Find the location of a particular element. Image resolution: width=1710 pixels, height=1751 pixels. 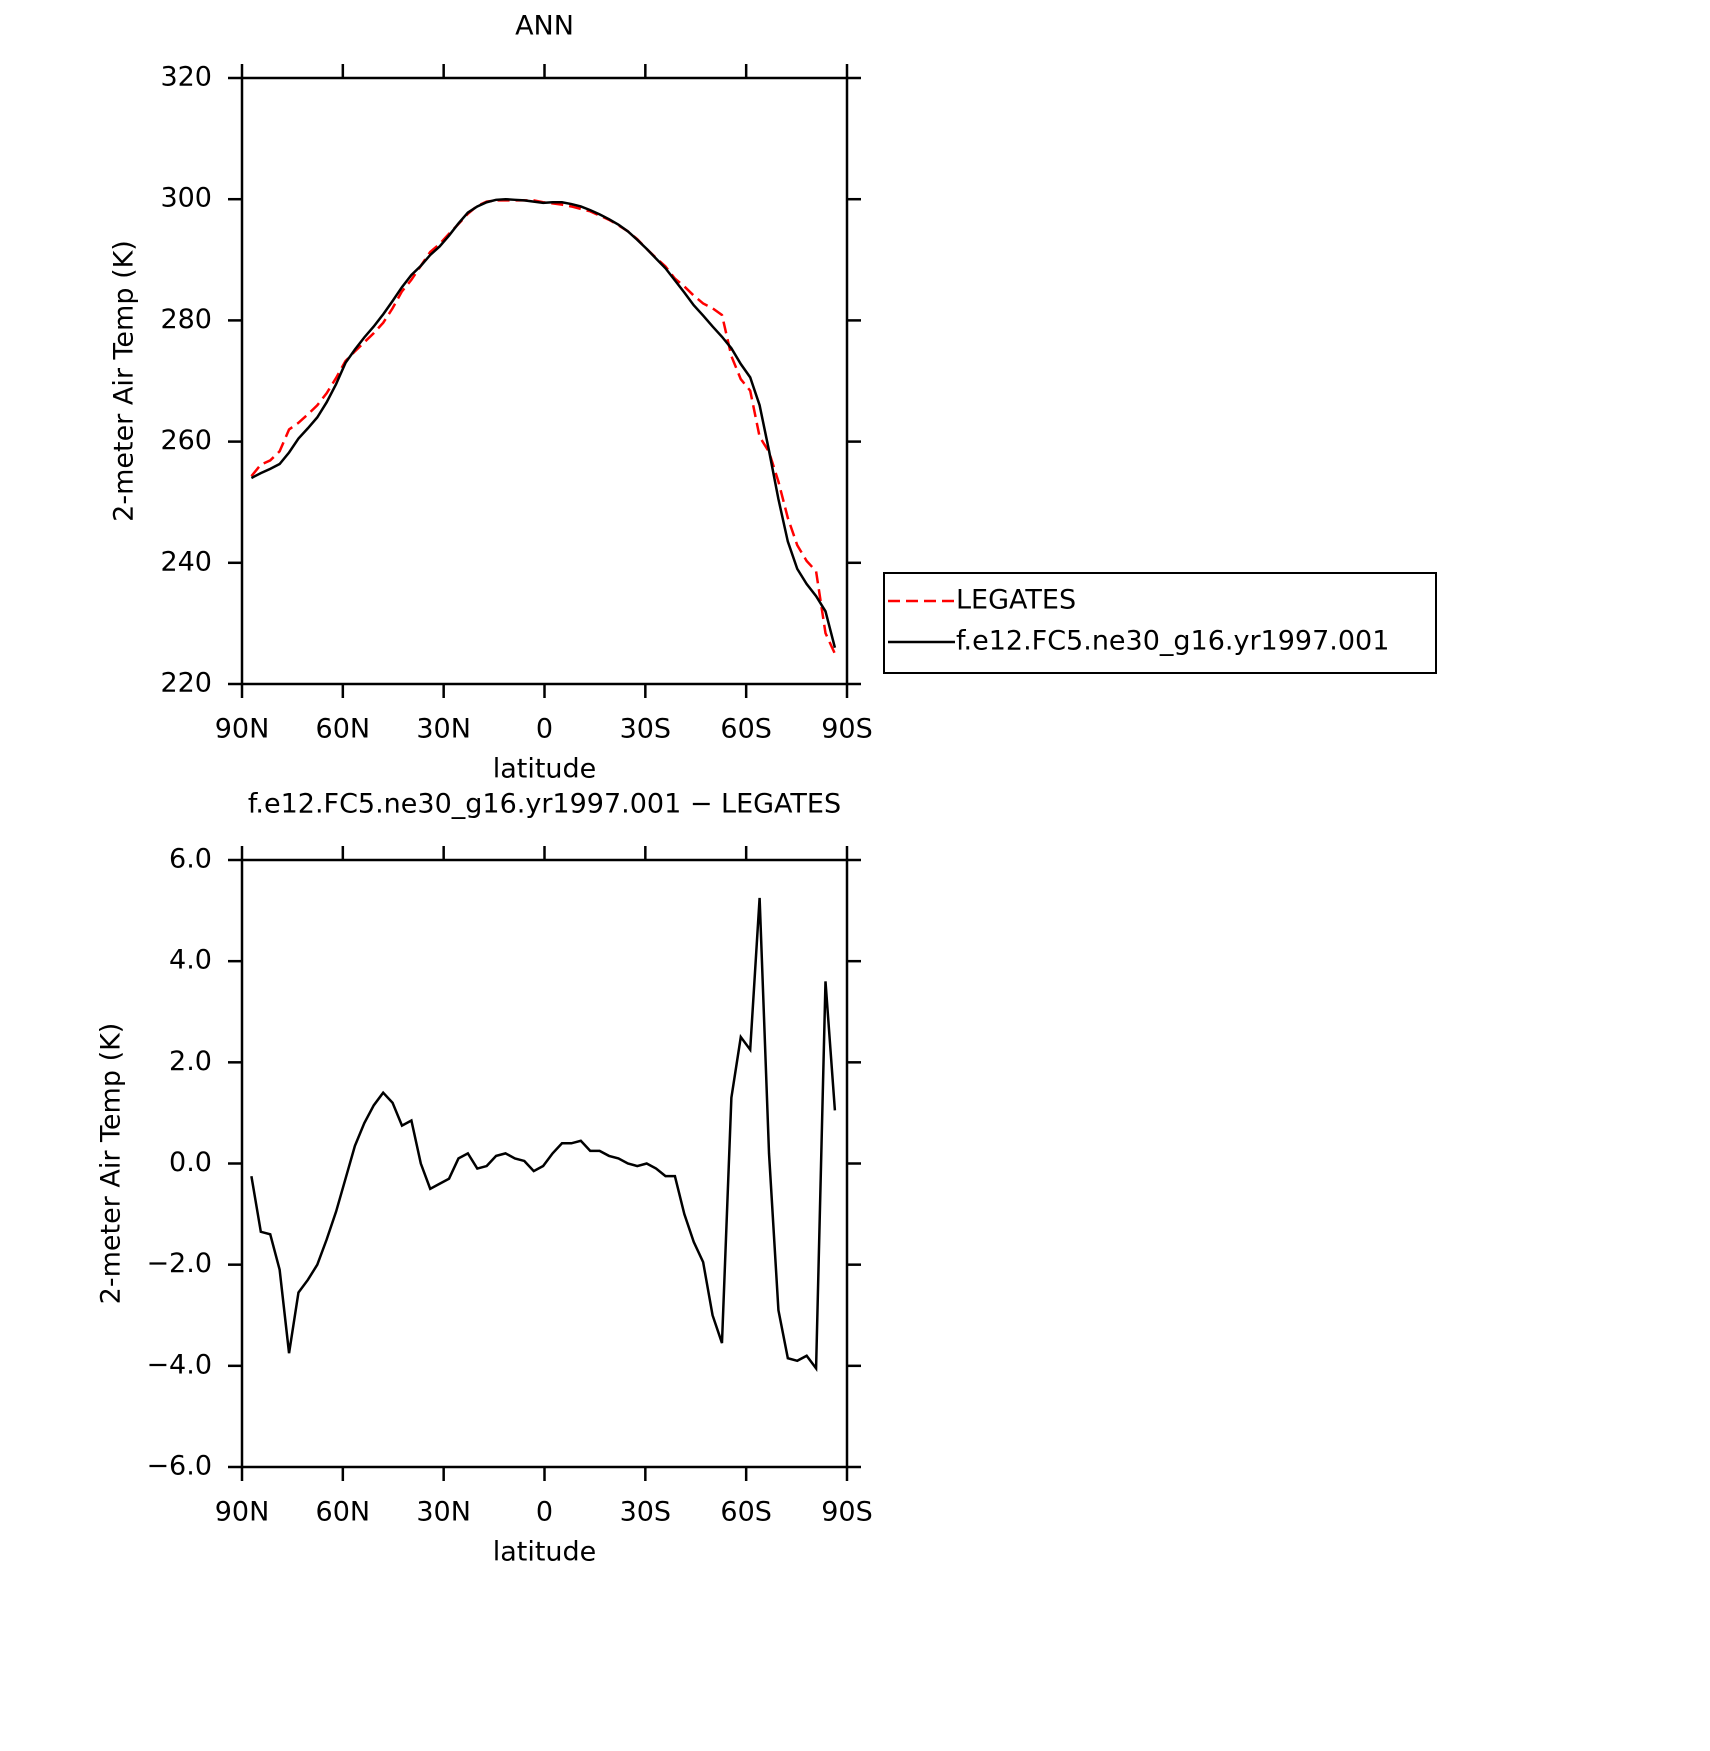

y-tick-label: 220 is located at coordinates (186, 683).